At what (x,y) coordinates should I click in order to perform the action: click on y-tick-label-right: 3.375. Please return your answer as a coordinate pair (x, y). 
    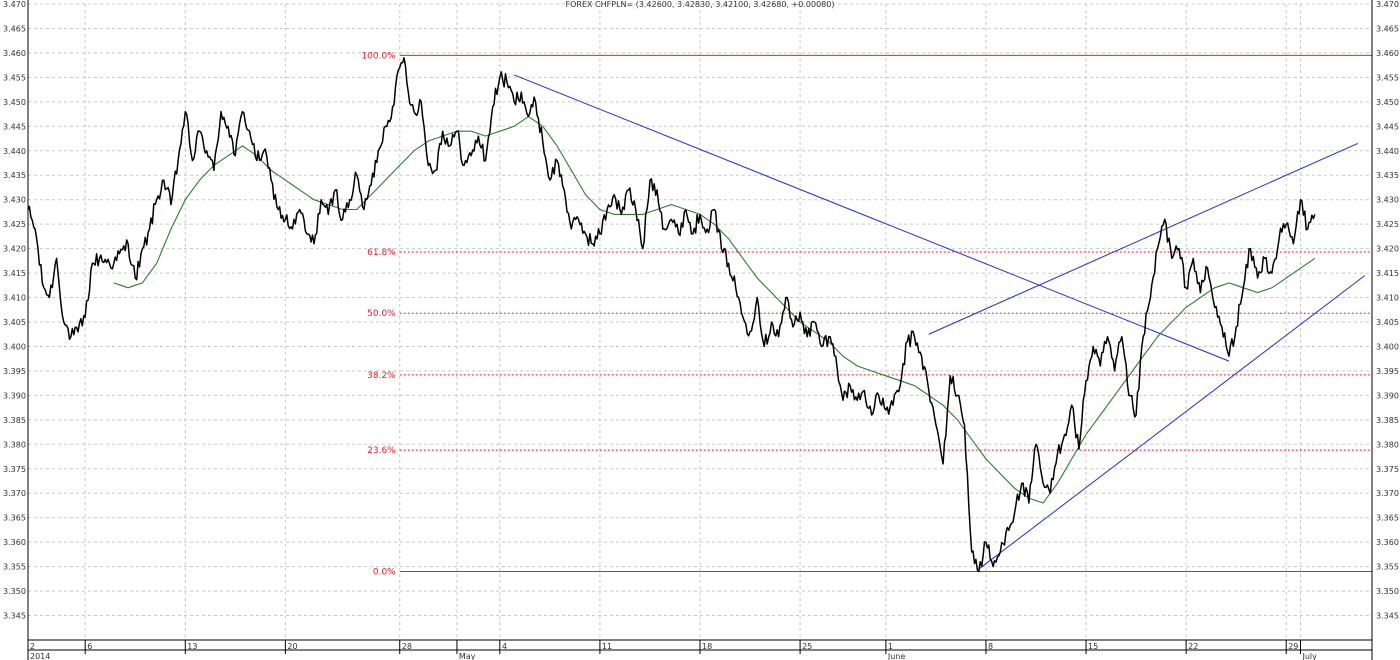
    Looking at the image, I should click on (1387, 469).